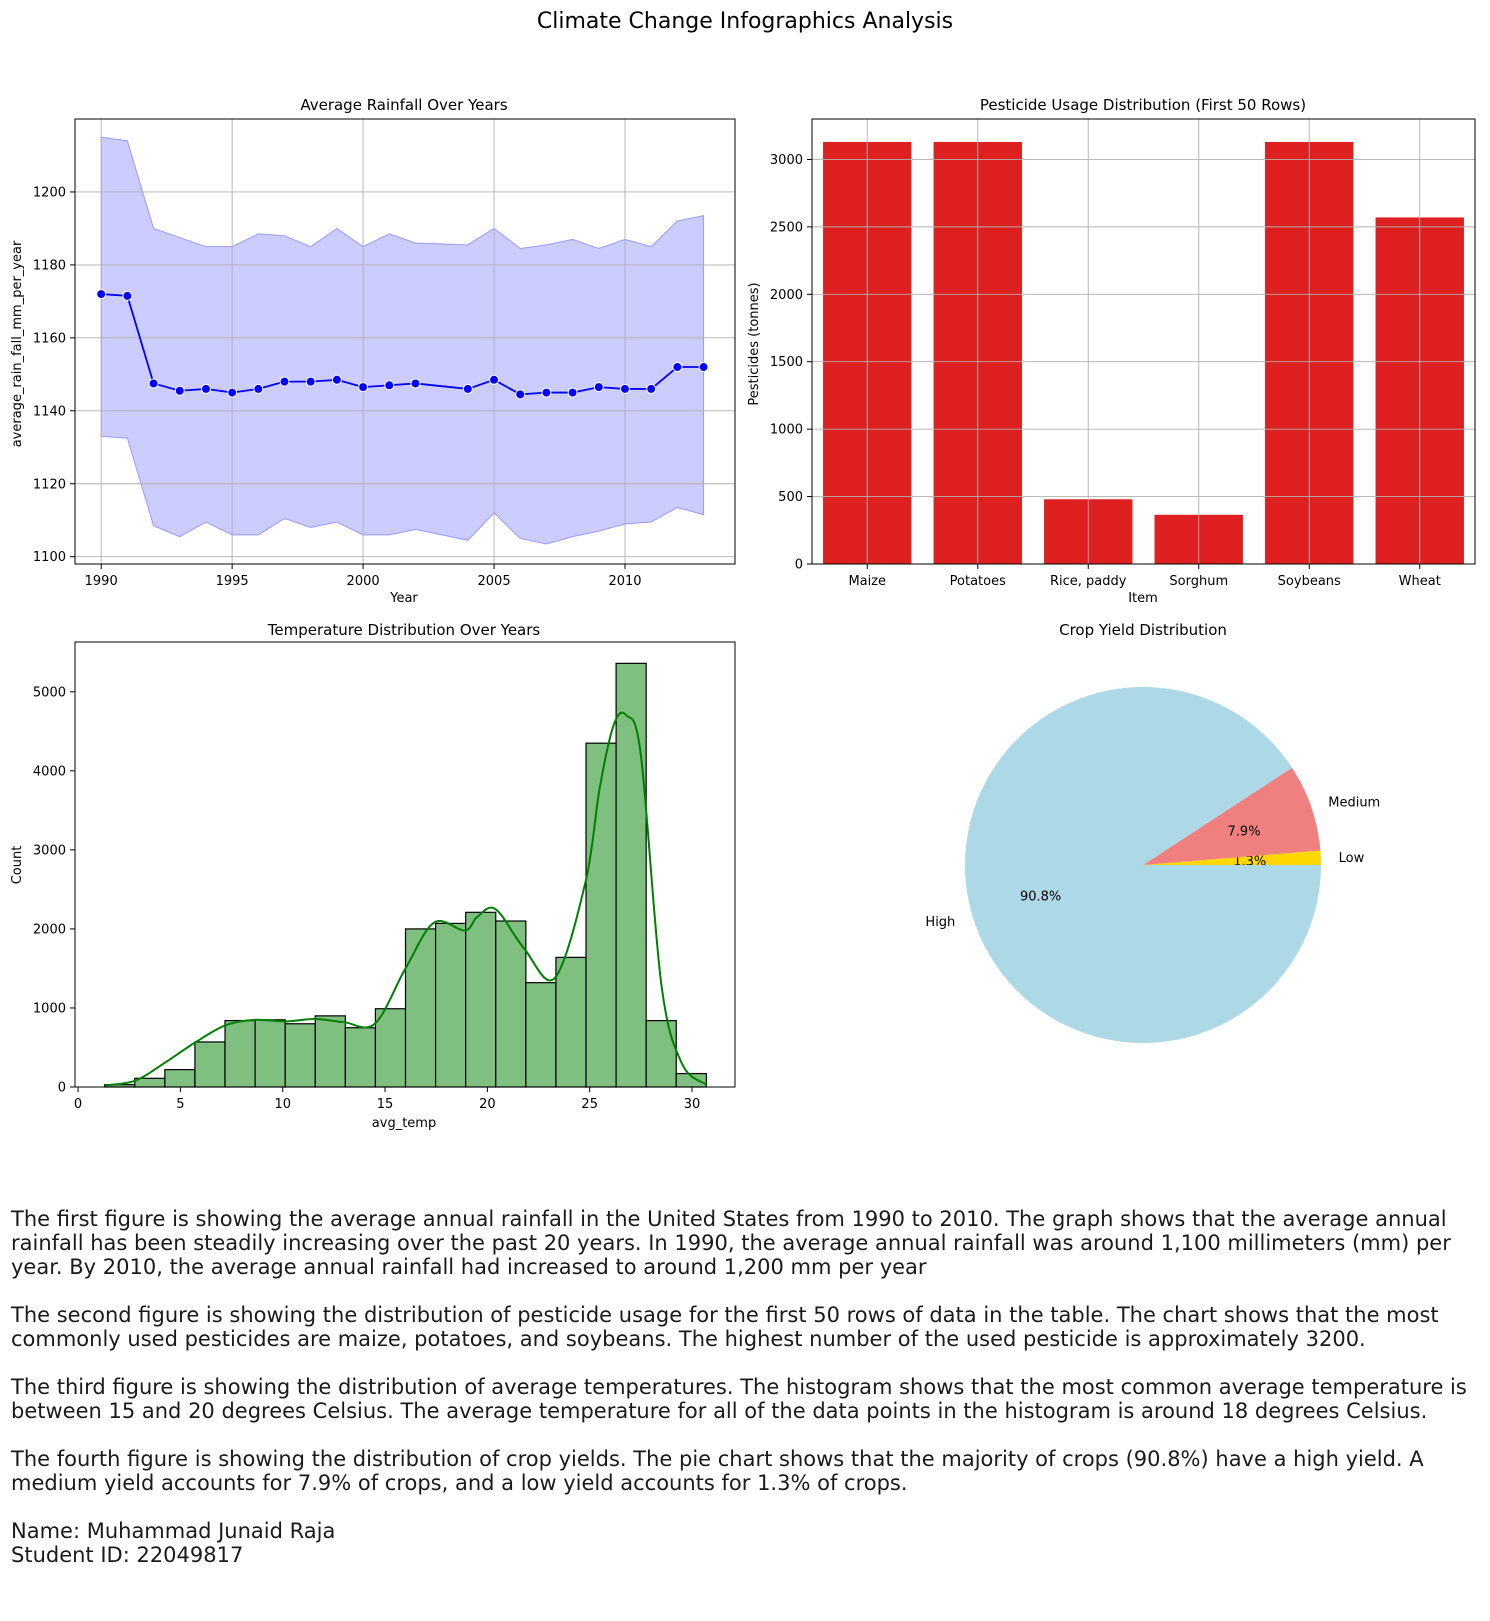 This screenshot has height=1621, width=1490. Describe the element at coordinates (404, 630) in the screenshot. I see `temperature-chart-title: Temperature Distribution Over Years` at that location.